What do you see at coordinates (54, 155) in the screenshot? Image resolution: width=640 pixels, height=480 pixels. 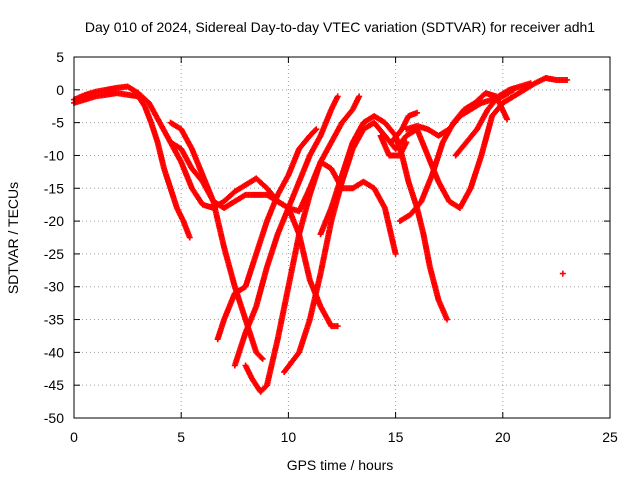 I see `y-tick-label: -10` at bounding box center [54, 155].